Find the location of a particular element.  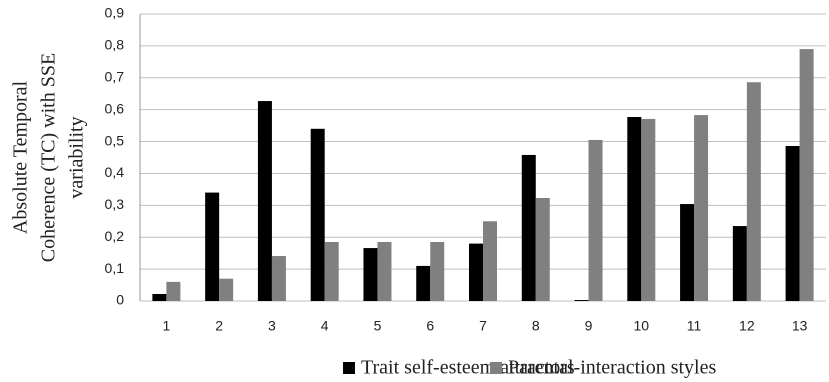

x-tick-label: 1 is located at coordinates (166, 326).